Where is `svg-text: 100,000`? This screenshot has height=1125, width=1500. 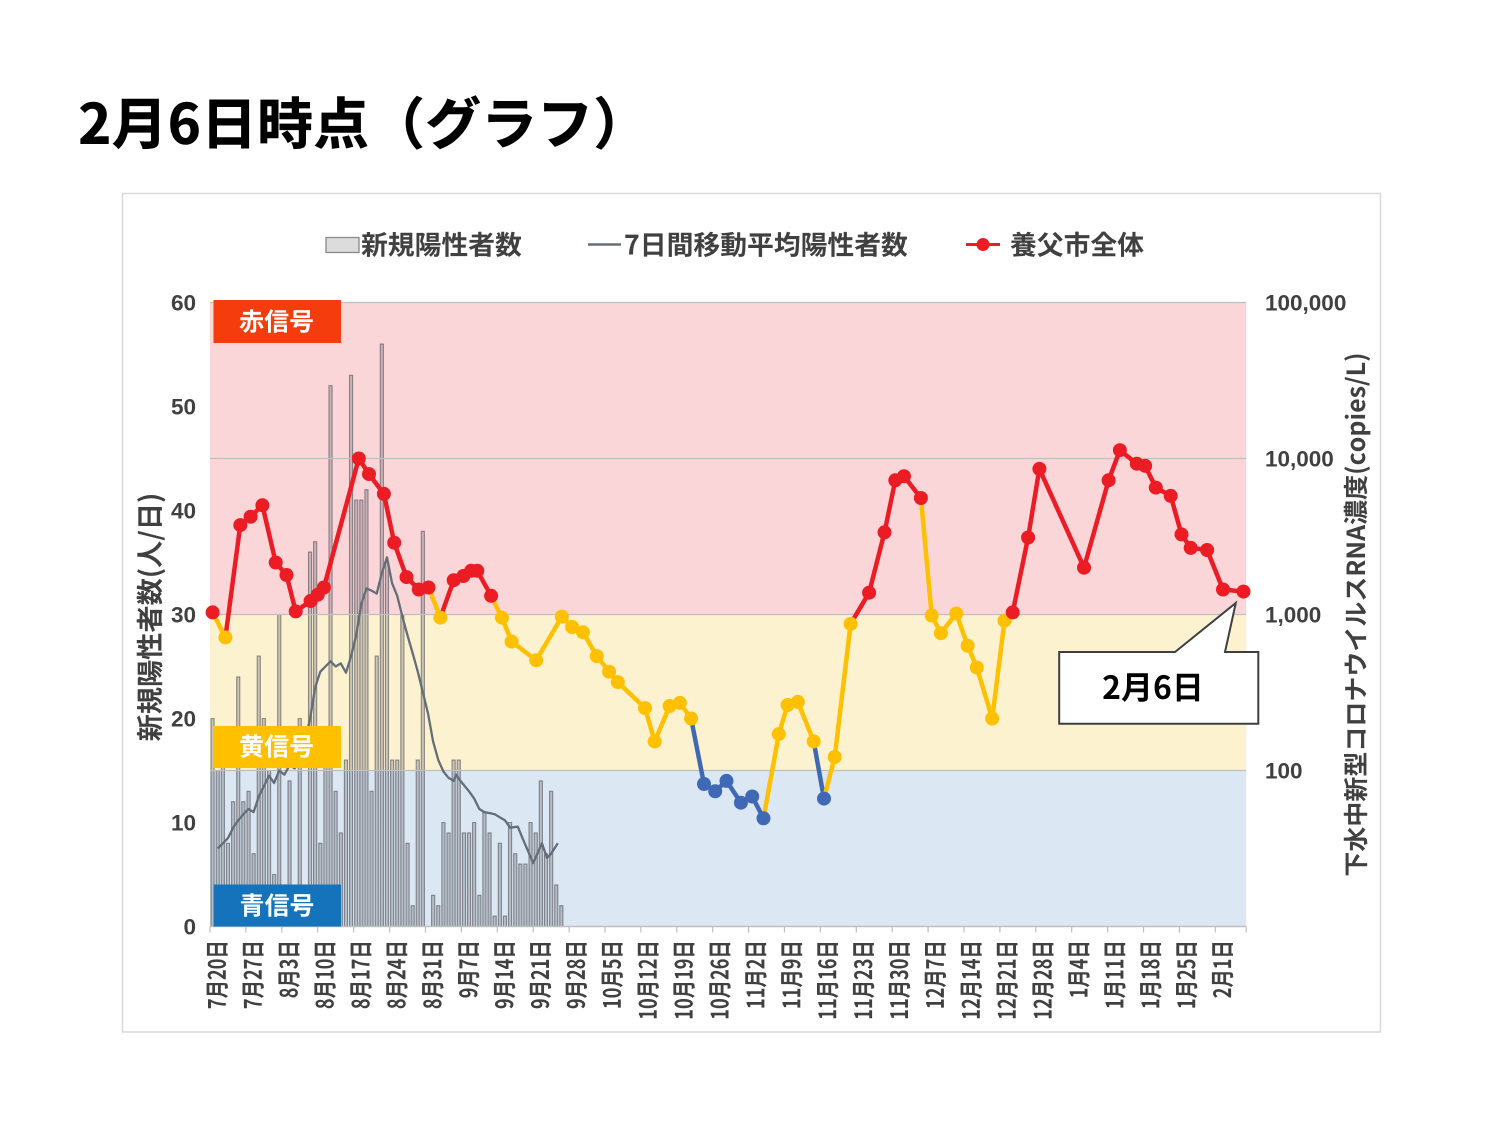 svg-text: 100,000 is located at coordinates (1305, 303).